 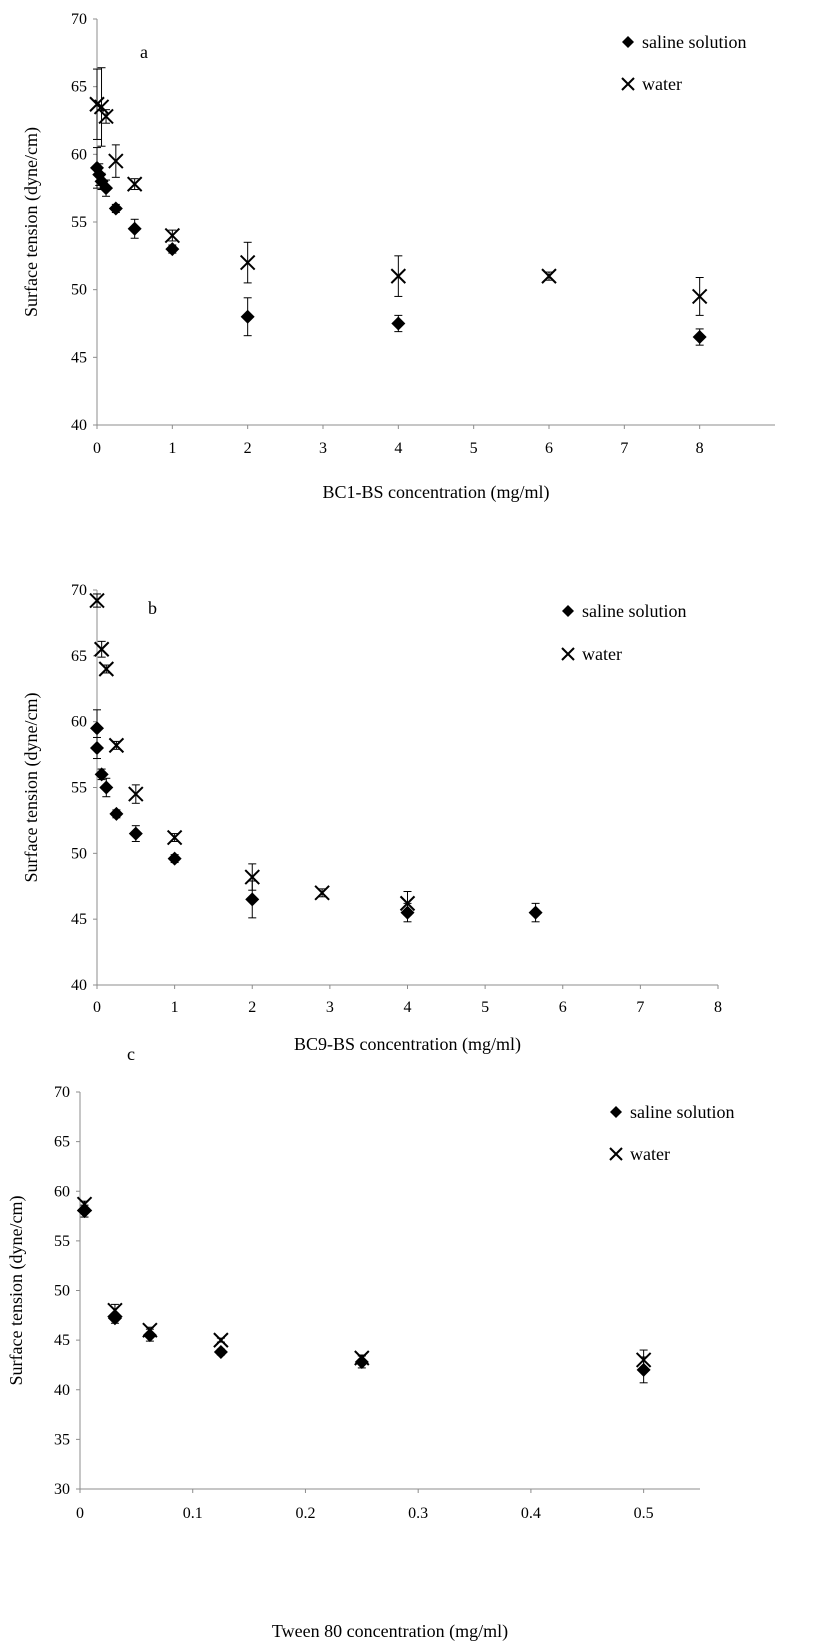 I want to click on legend-label: saline solution, so click(x=682, y=1112).